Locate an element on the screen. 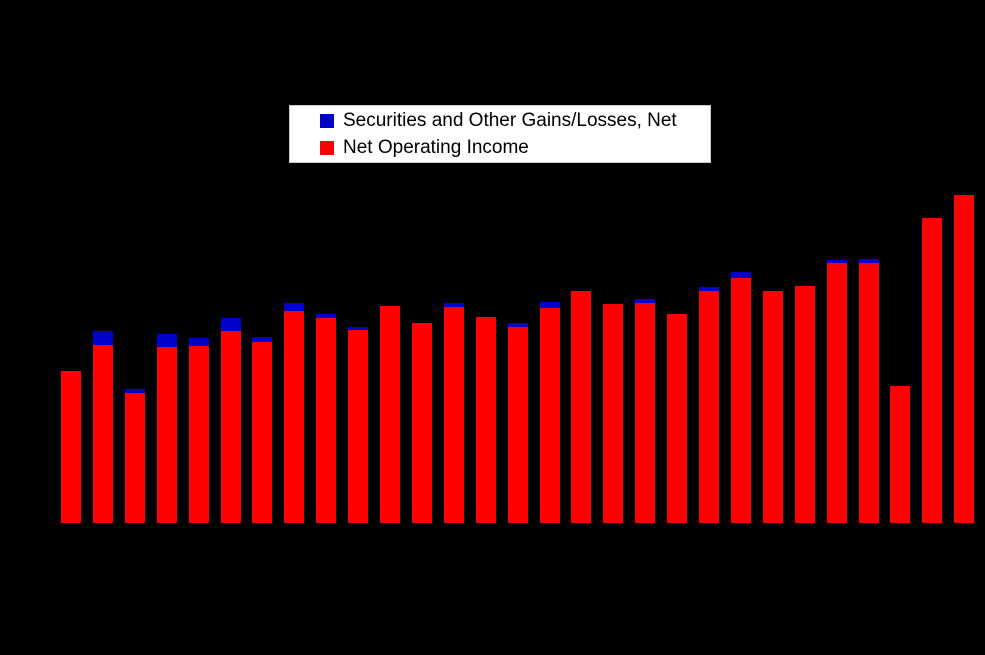 The width and height of the screenshot is (985, 655). legend-item-net-operating-income: Net Operating Income is located at coordinates (515, 148).